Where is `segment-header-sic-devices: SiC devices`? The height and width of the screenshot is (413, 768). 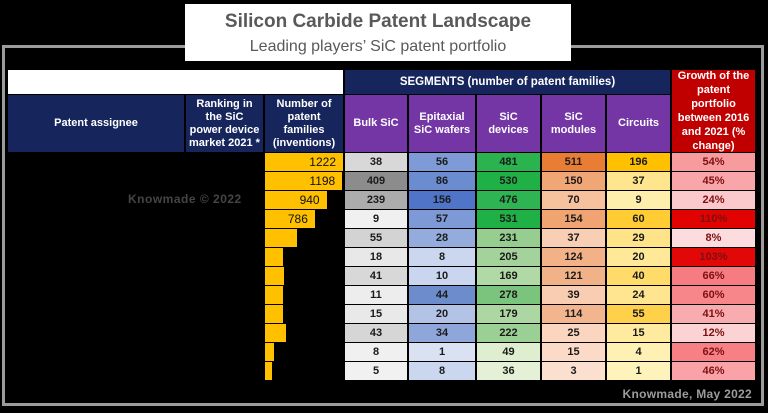 segment-header-sic-devices: SiC devices is located at coordinates (508, 123).